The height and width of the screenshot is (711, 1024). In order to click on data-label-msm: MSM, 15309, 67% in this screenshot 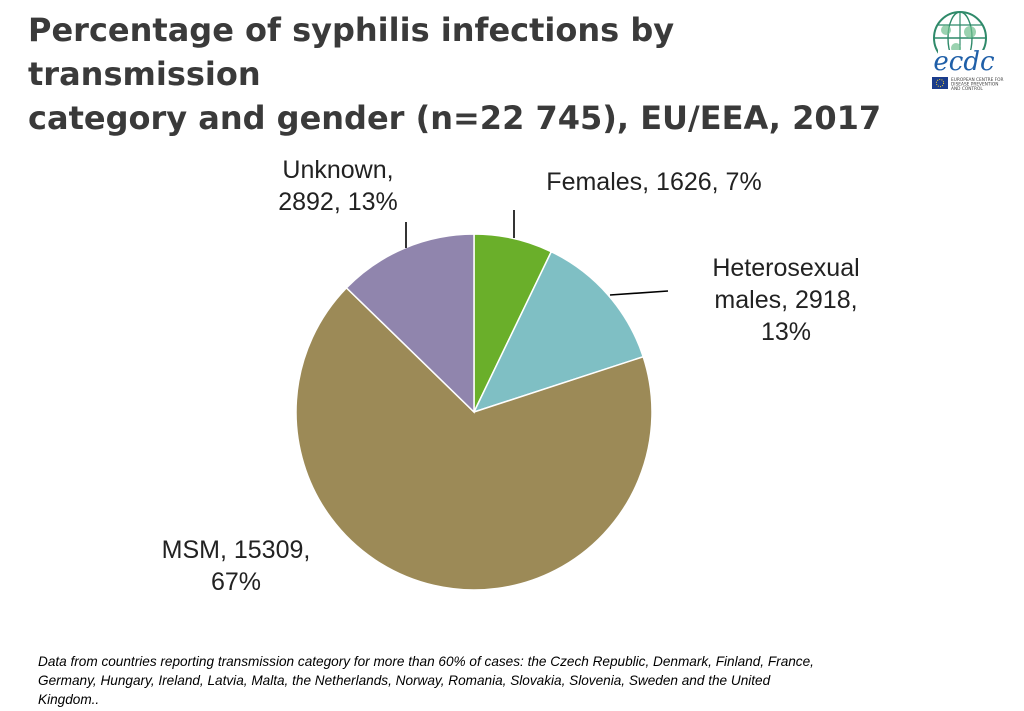, I will do `click(236, 566)`.